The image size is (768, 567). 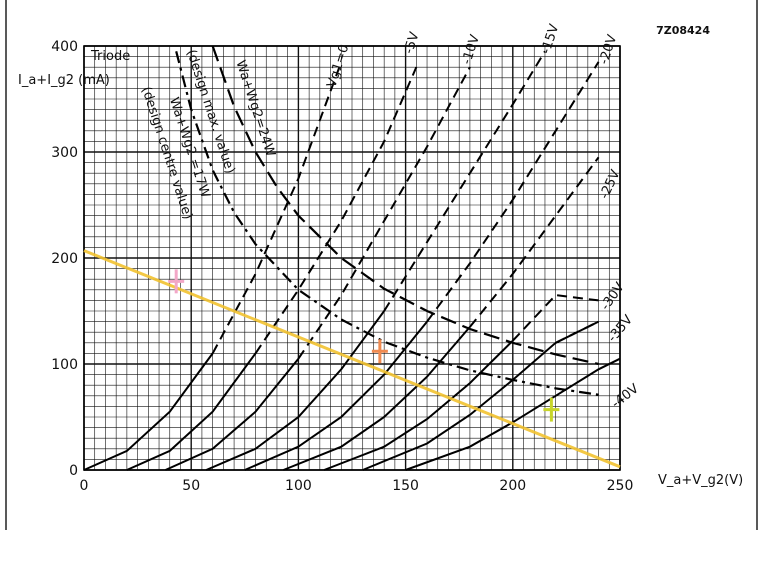 What do you see at coordinates (577, 332) in the screenshot?
I see `series-line-7-dashed` at bounding box center [577, 332].